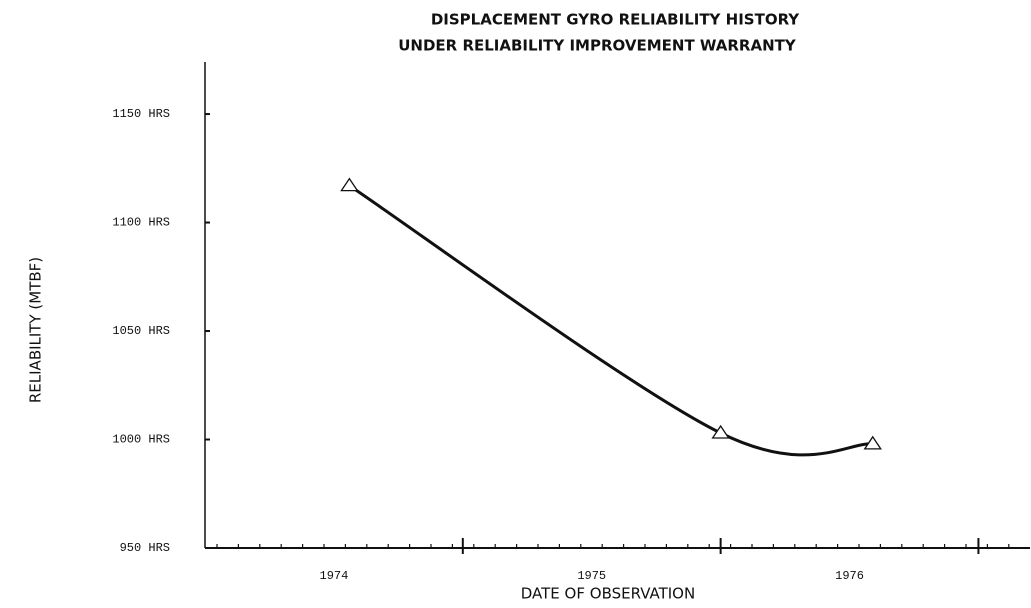 This screenshot has width=1031, height=608. What do you see at coordinates (145, 548) in the screenshot?
I see `y-tick-label: 950 HRS` at bounding box center [145, 548].